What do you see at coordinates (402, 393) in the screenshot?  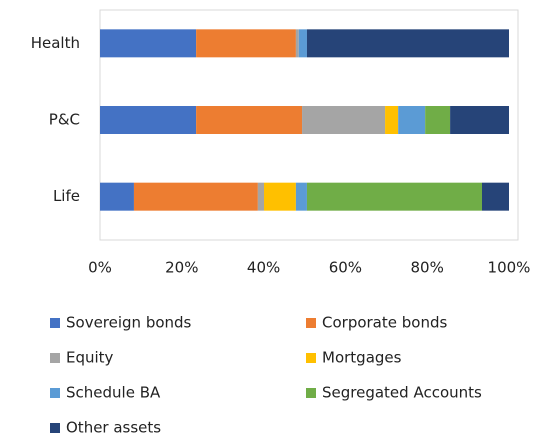 I see `legend-label: Segregated Accounts` at bounding box center [402, 393].